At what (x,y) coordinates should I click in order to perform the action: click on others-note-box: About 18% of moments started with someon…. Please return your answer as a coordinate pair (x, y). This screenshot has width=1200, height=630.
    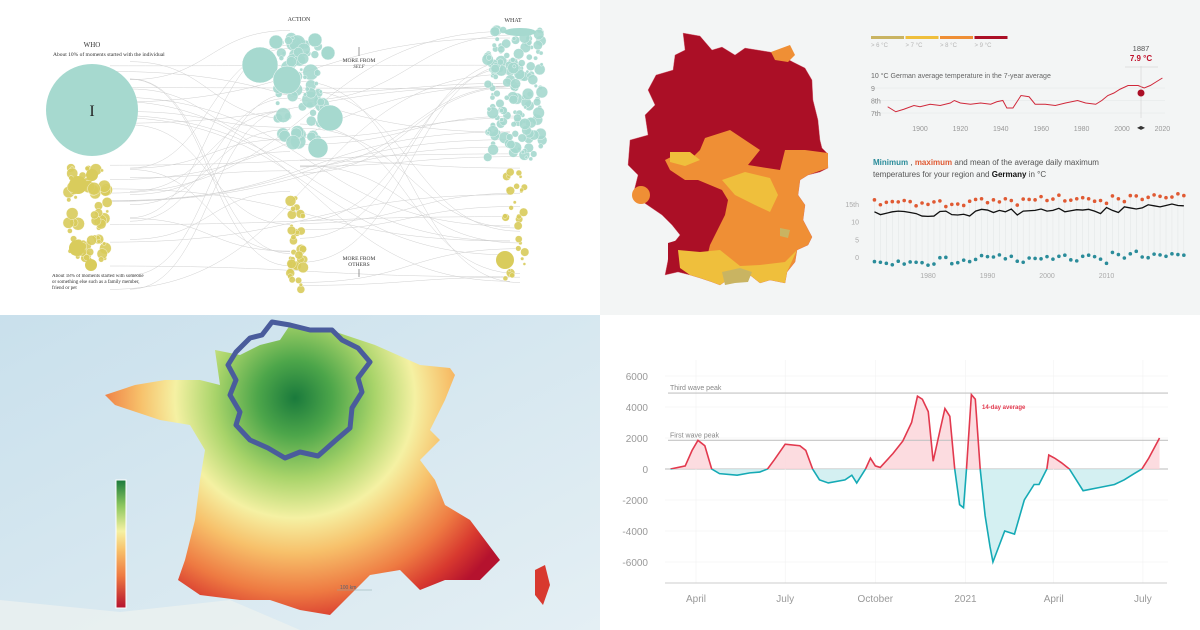
    Looking at the image, I should click on (98, 282).